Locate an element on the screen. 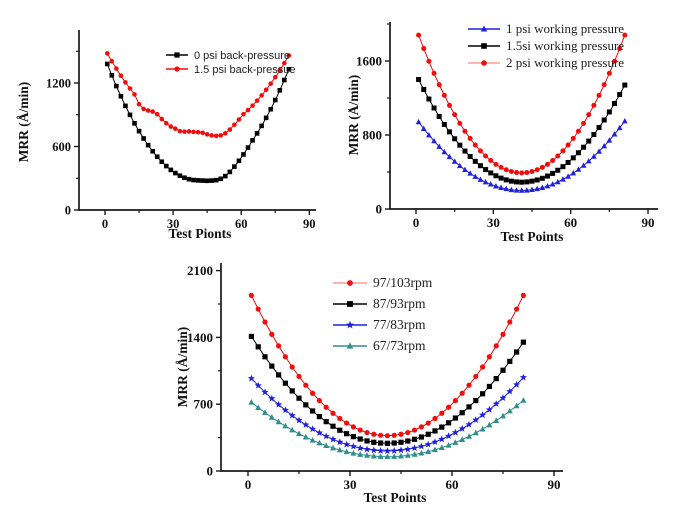 The image size is (697, 513). x-tick-label: 90 is located at coordinates (648, 222).